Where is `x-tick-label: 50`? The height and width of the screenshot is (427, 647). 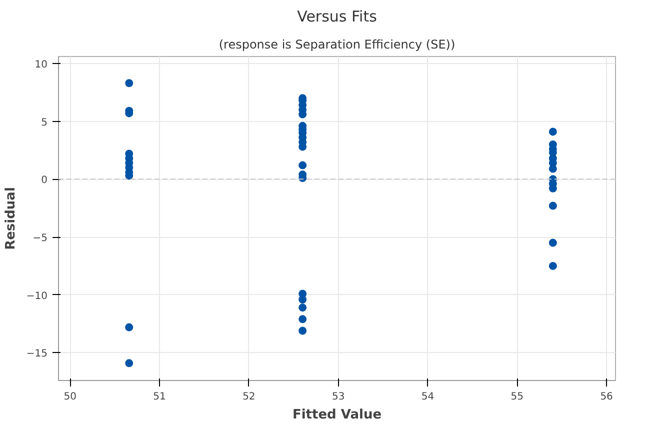 x-tick-label: 50 is located at coordinates (70, 397).